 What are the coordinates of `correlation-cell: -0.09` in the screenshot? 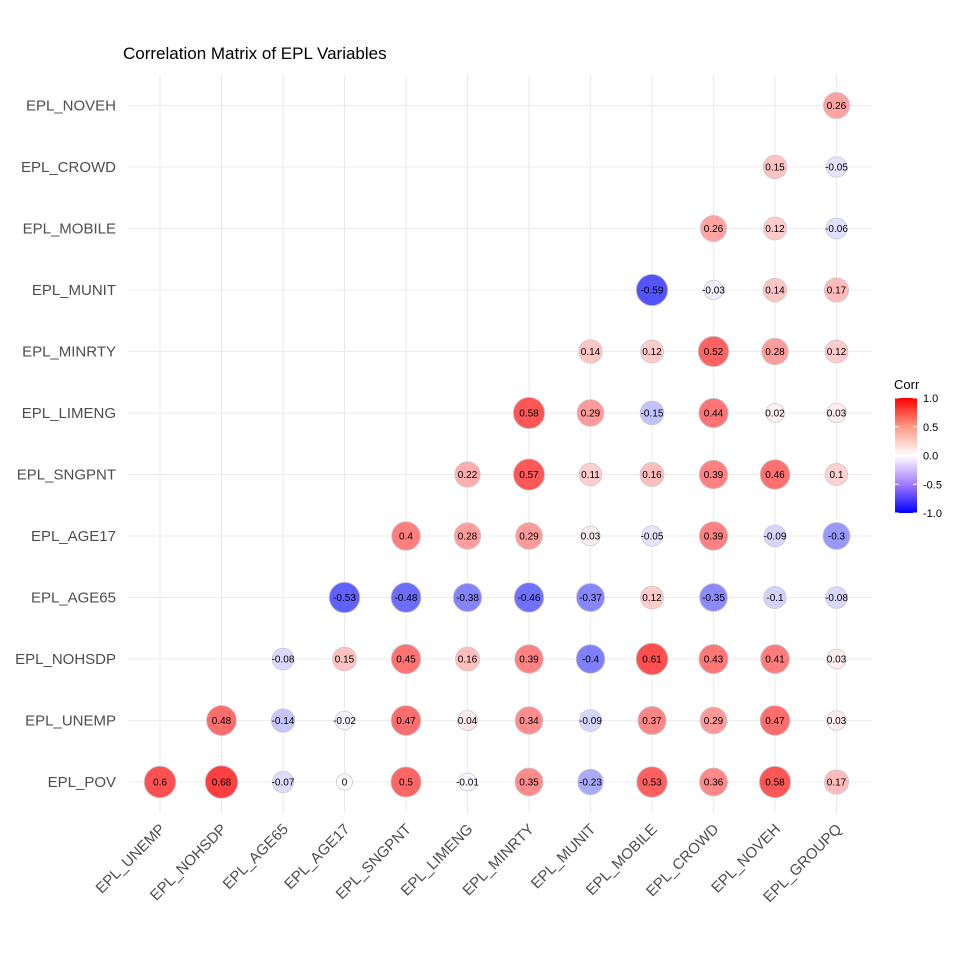 It's located at (775, 536).